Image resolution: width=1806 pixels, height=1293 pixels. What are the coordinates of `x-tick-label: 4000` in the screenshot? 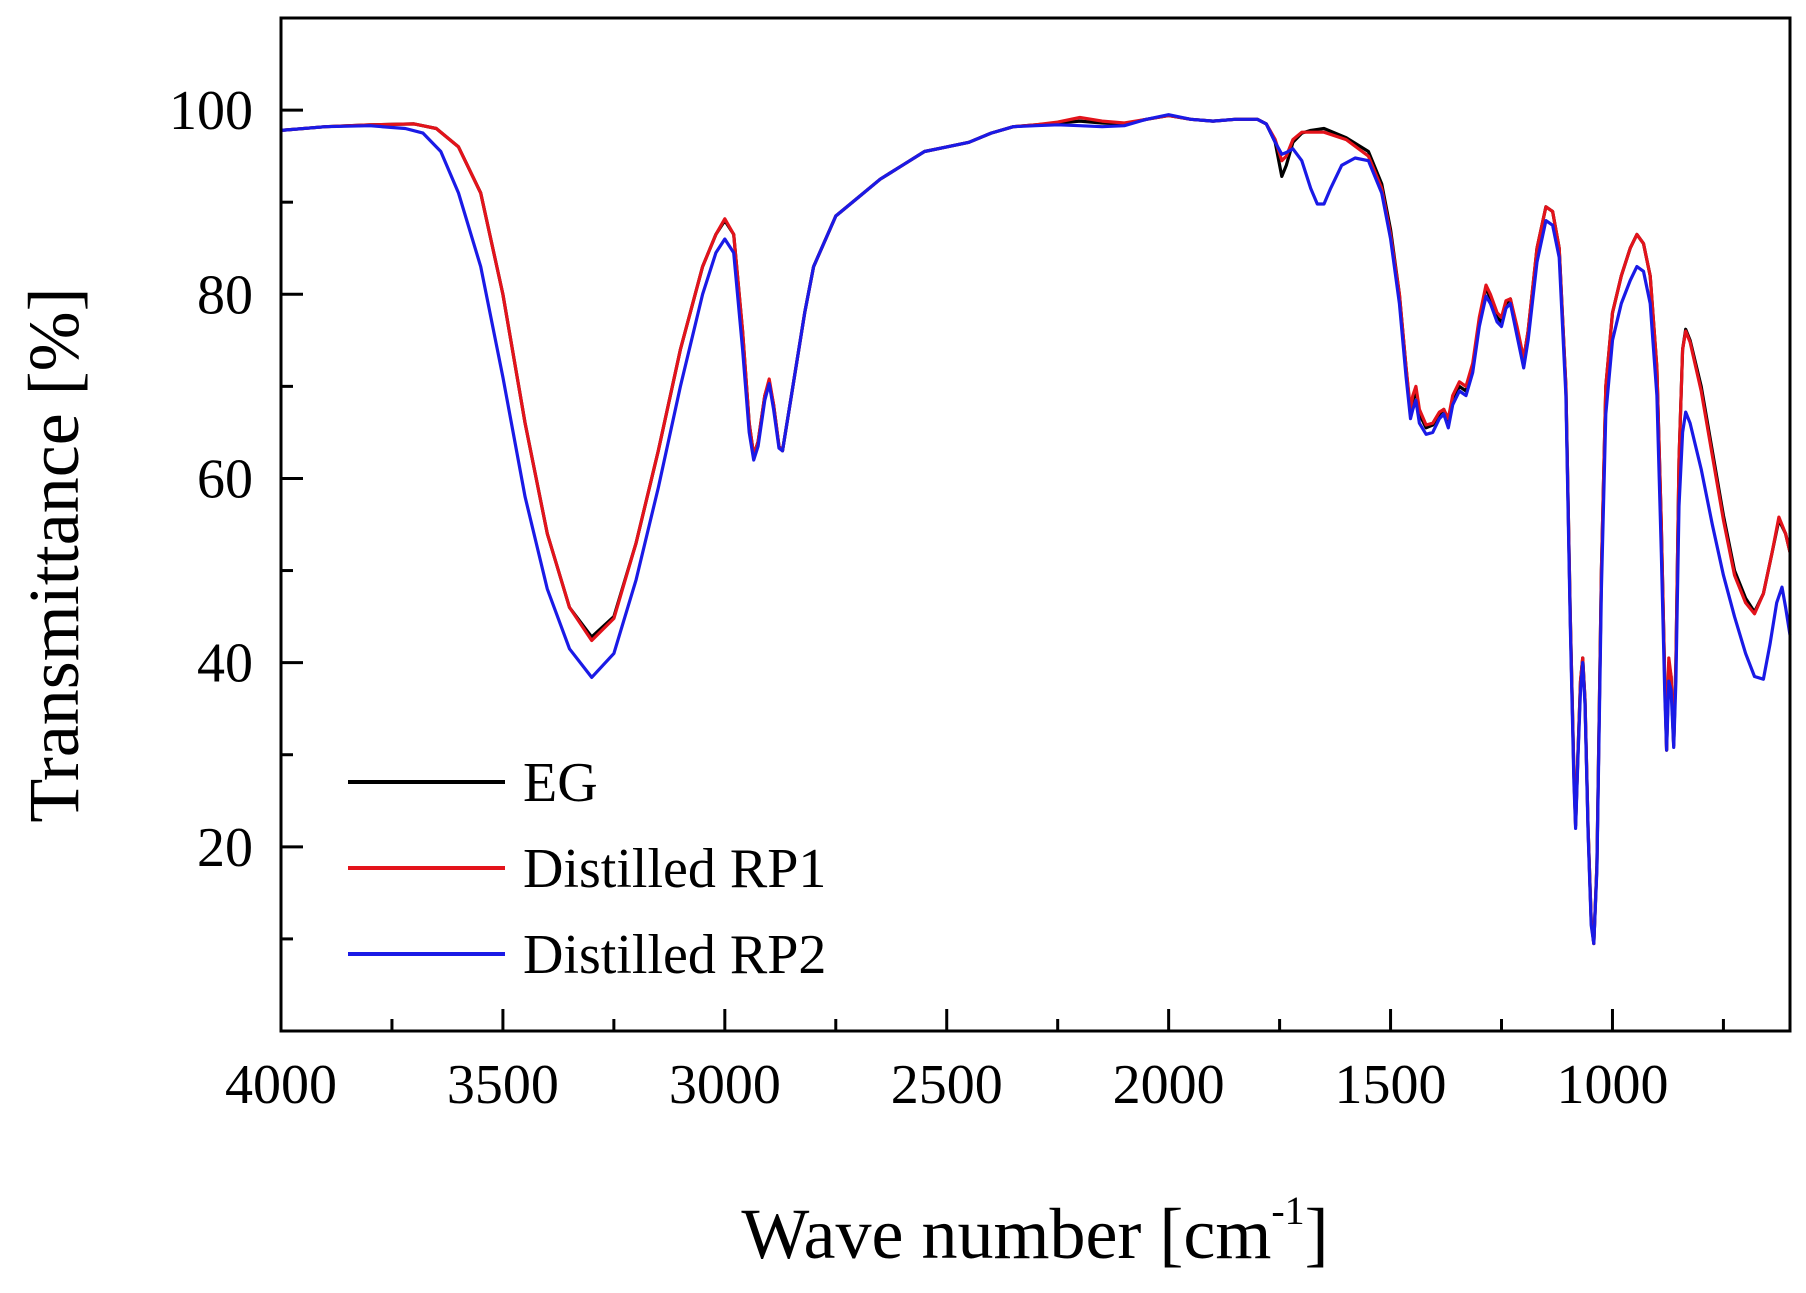 It's located at (281, 1085).